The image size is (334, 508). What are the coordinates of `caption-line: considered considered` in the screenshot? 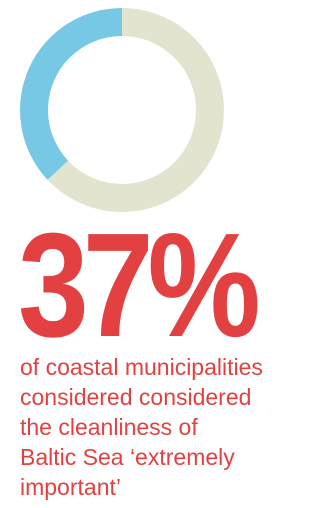 It's located at (136, 397).